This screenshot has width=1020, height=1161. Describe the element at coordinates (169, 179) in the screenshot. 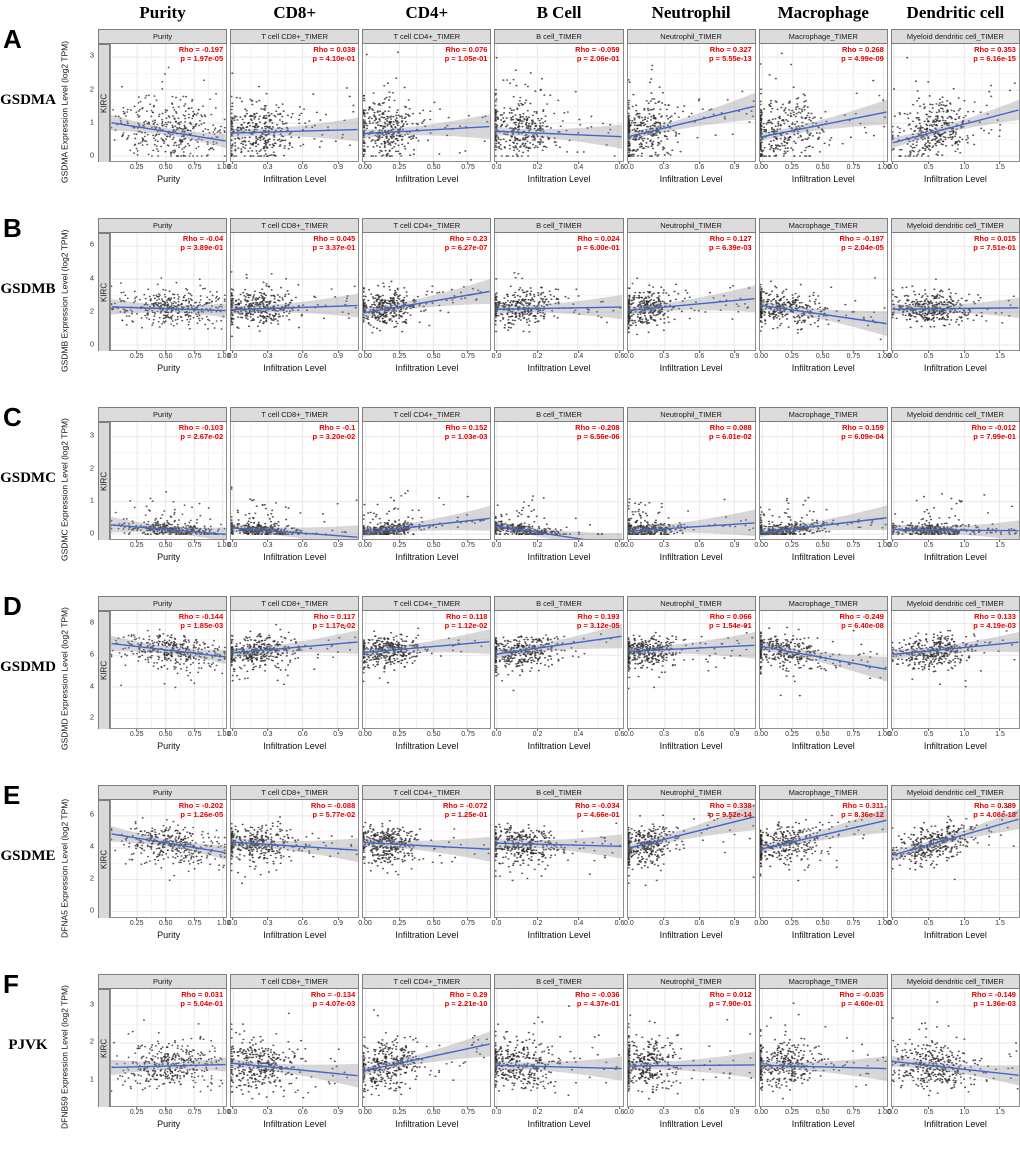

I see `x-axis-label: Purity` at that location.